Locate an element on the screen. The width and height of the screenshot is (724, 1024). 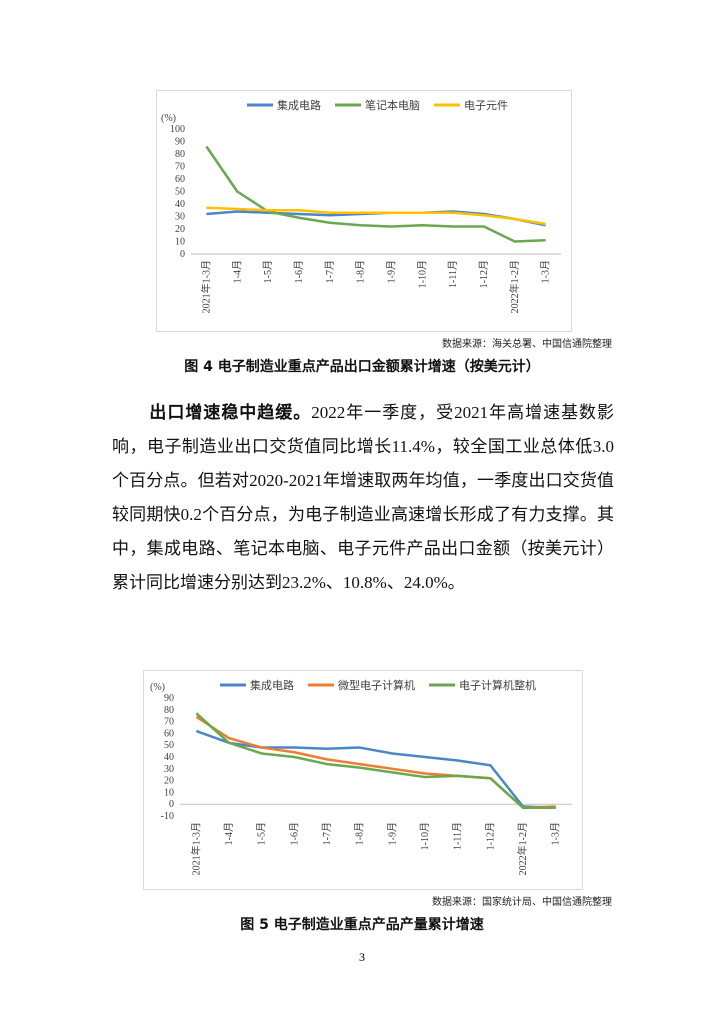
legend-label: 电子计算机整机 is located at coordinates (497, 685).